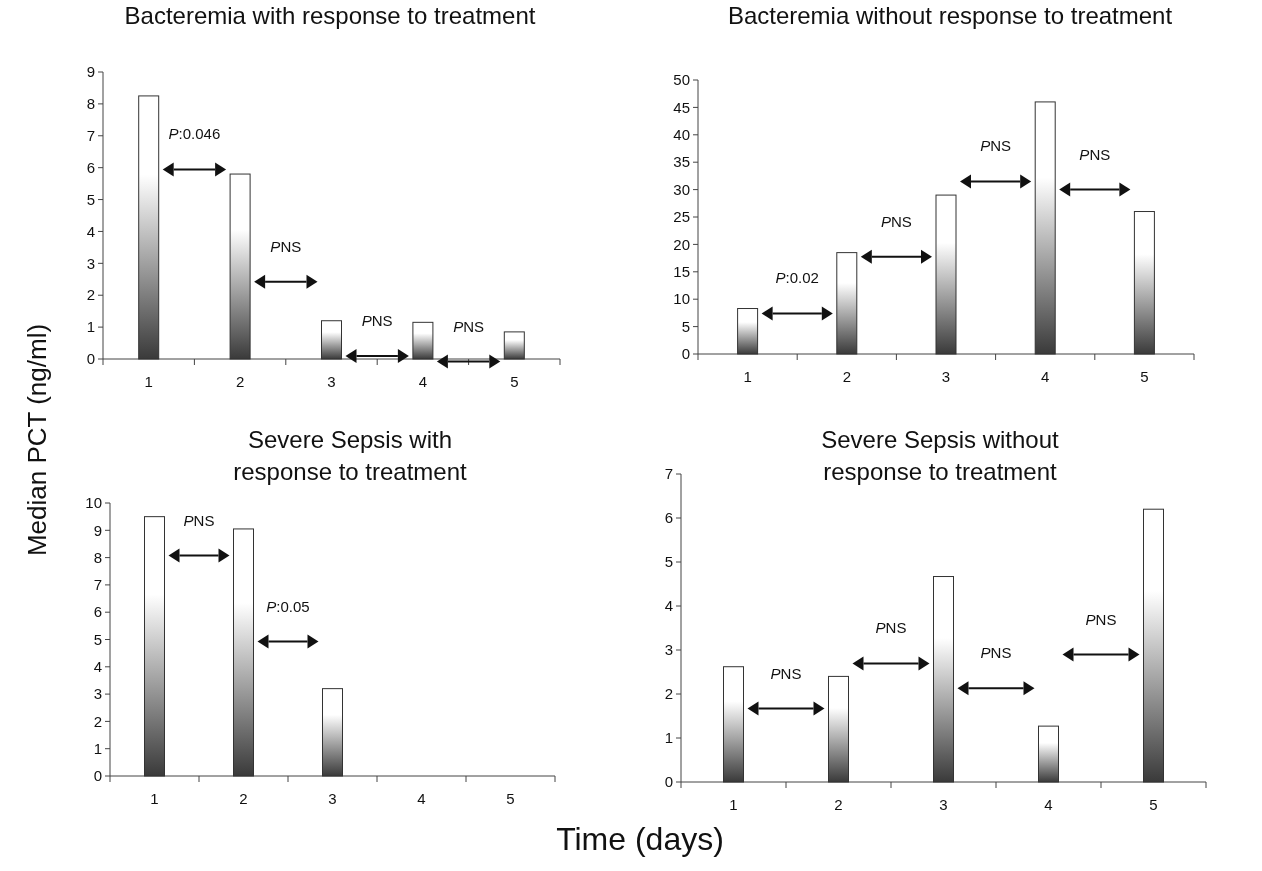 This screenshot has height=871, width=1262. Describe the element at coordinates (681, 107) in the screenshot. I see `y-tick-label: 45` at that location.